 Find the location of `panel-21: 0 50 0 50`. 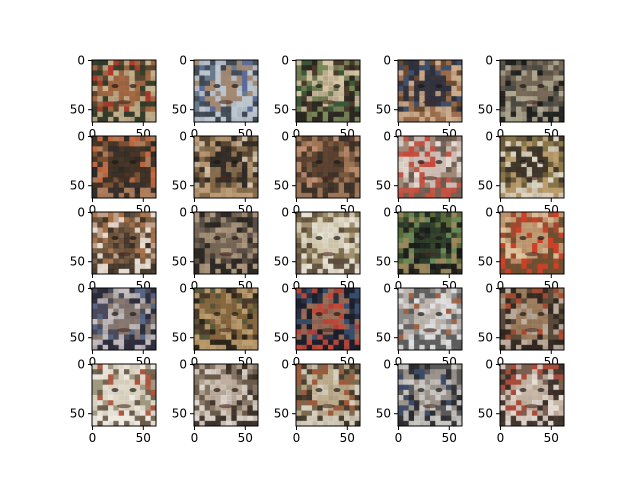

panel-21: 0 50 0 50 is located at coordinates (113, 401).